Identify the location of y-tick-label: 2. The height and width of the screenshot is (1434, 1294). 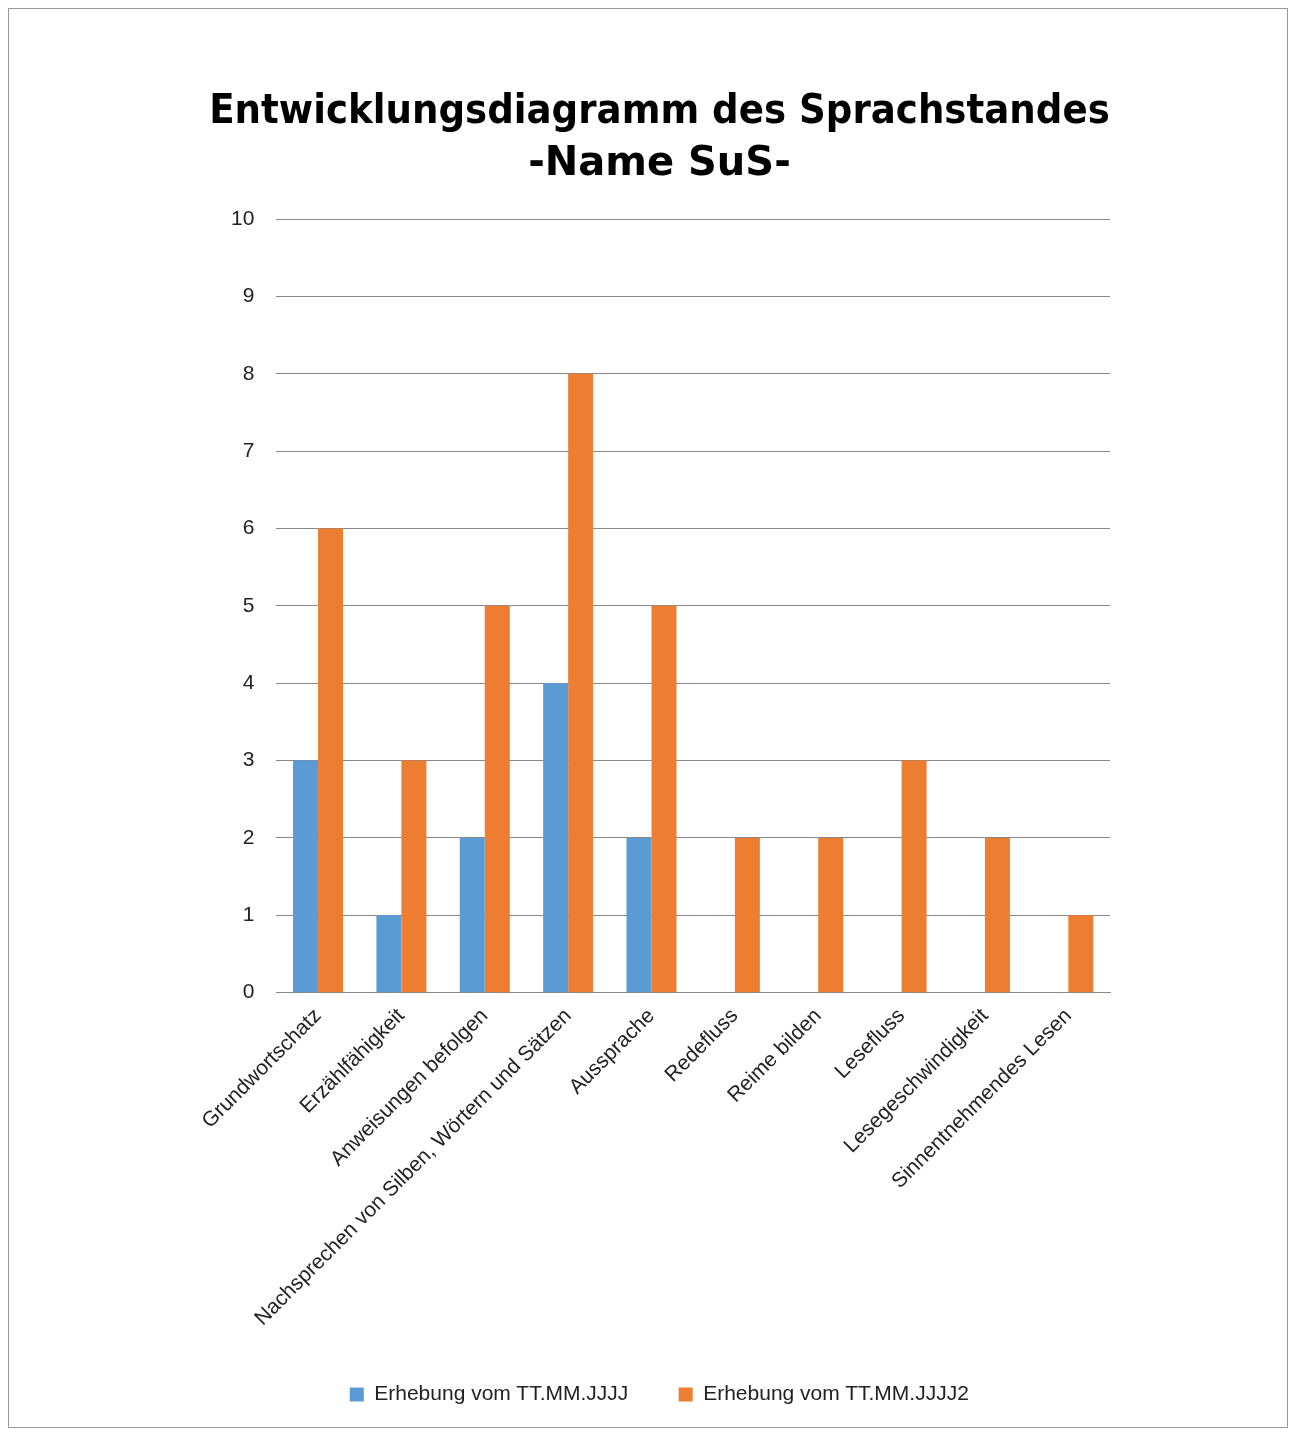
(248, 836).